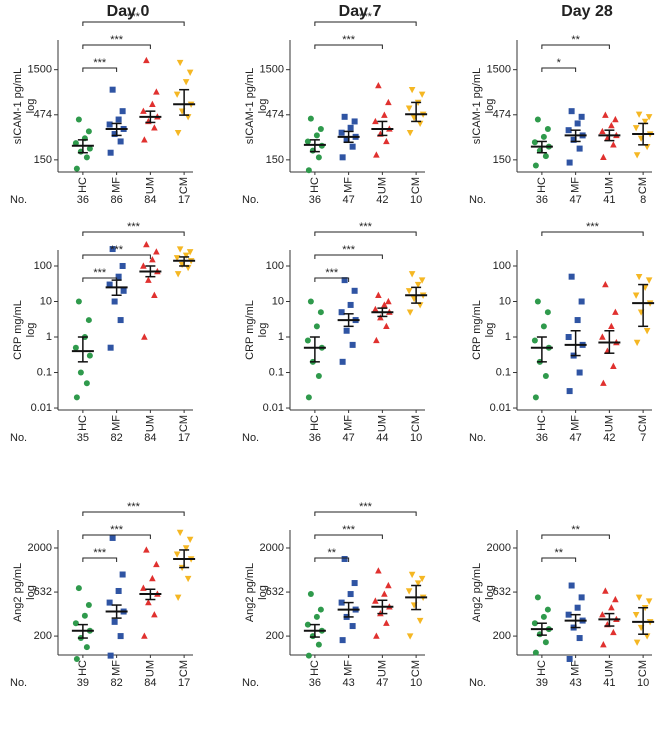 This screenshot has width=664, height=742. What do you see at coordinates (559, 63) in the screenshot?
I see `significance-label: *` at bounding box center [559, 63].